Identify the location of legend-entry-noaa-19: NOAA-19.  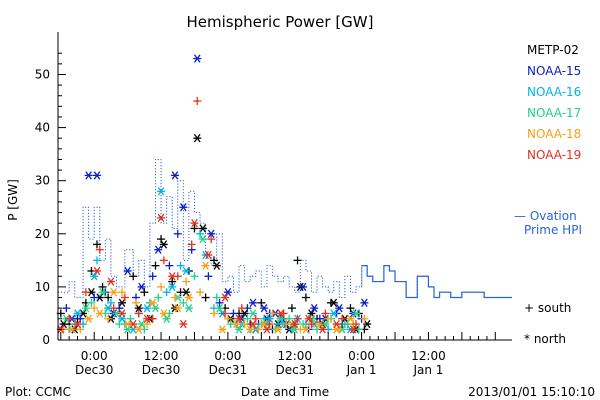
(554, 155).